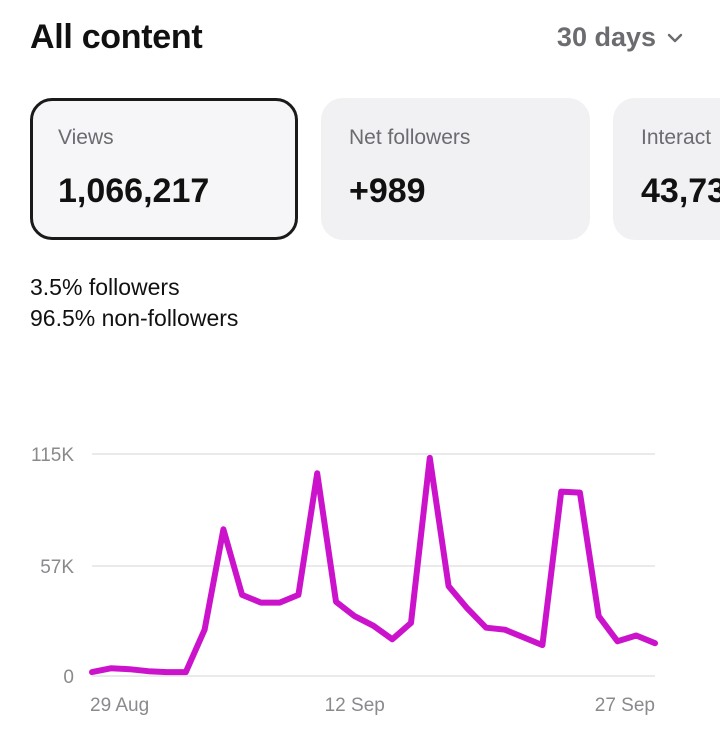  Describe the element at coordinates (666, 169) in the screenshot. I see `interactions-card: Interact 43,73` at that location.